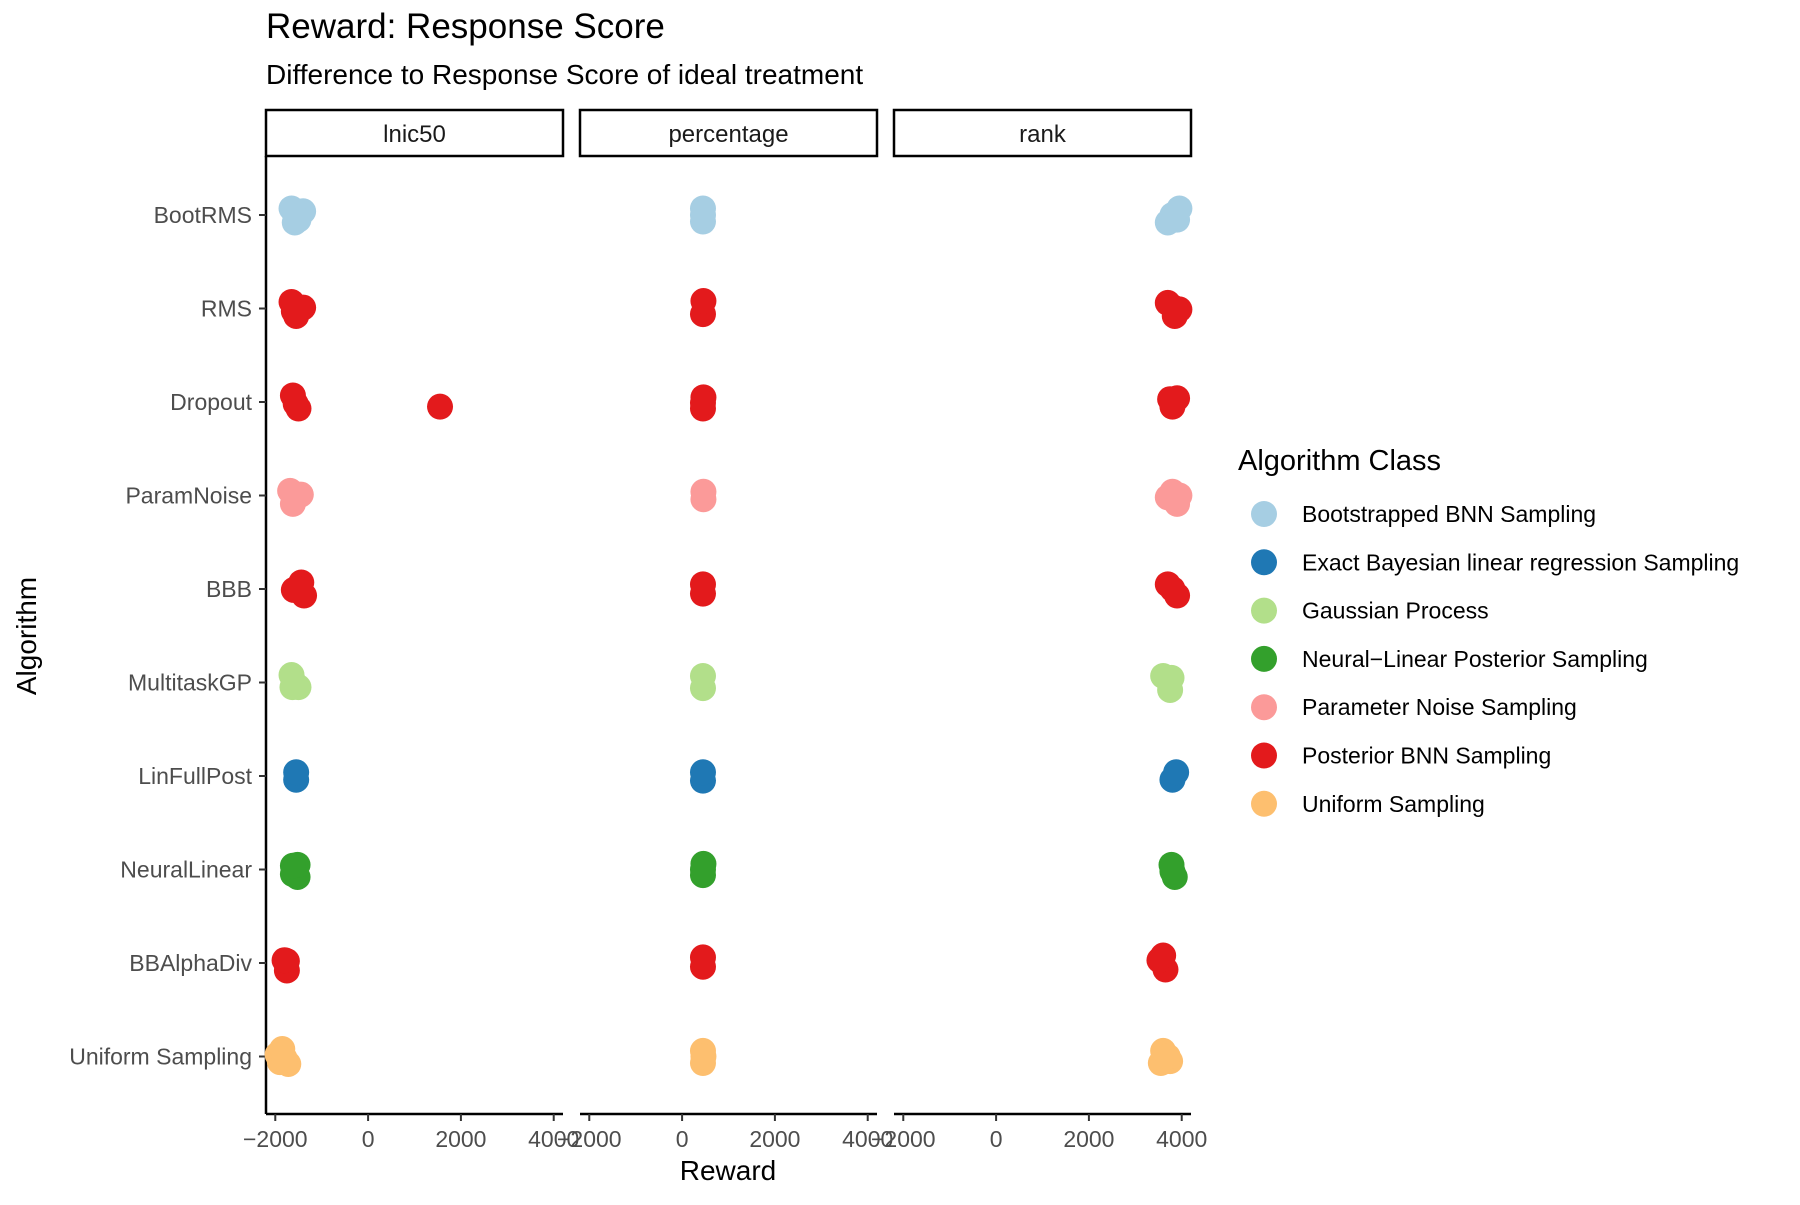 This screenshot has height=1205, width=1800. Describe the element at coordinates (1395, 611) in the screenshot. I see `legend-label: Gaussian Process` at that location.